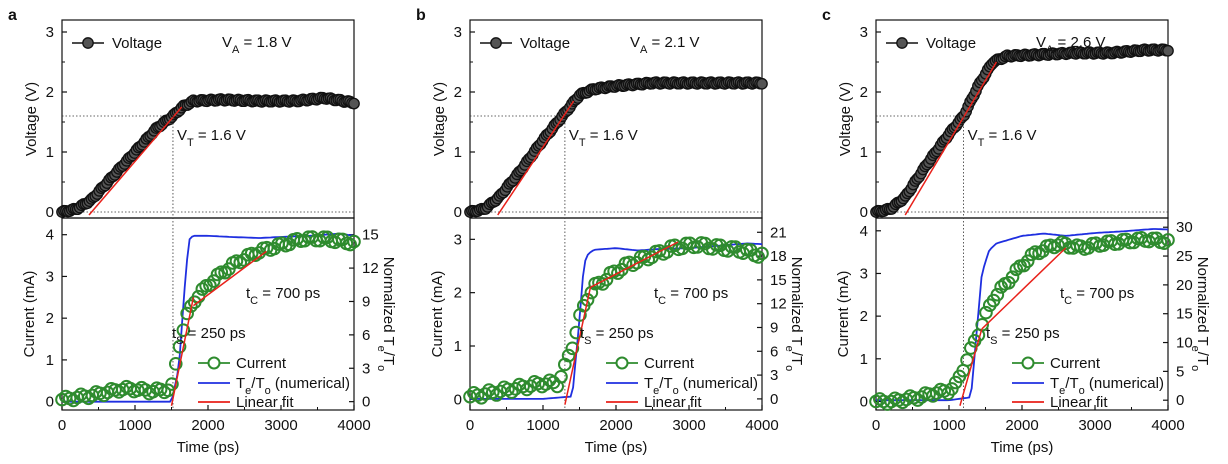 This screenshot has width=1228, height=464. Describe the element at coordinates (174, 333) in the screenshot. I see `ts-annotation-part: t` at that location.